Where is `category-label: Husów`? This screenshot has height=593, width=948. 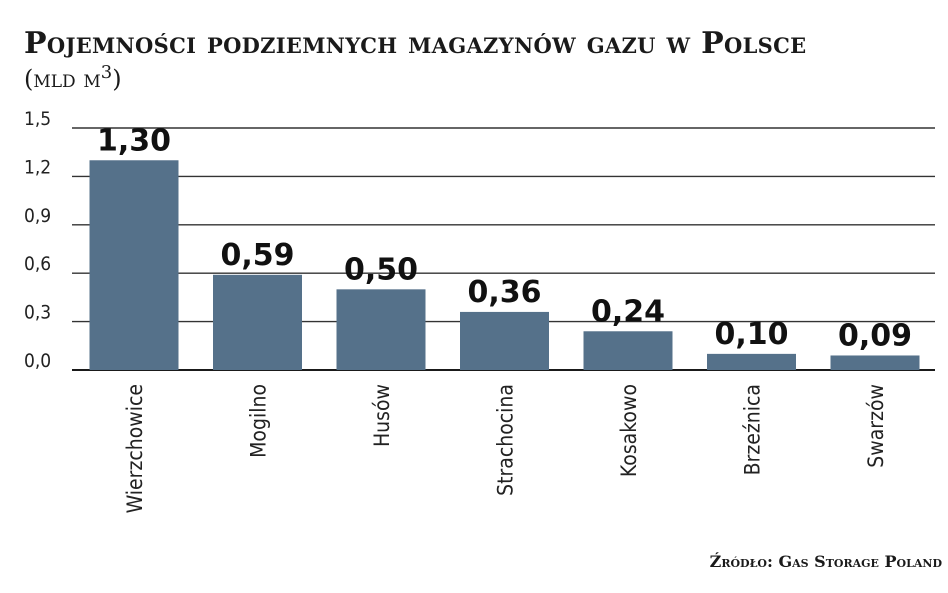 category-label: Husów is located at coordinates (382, 415).